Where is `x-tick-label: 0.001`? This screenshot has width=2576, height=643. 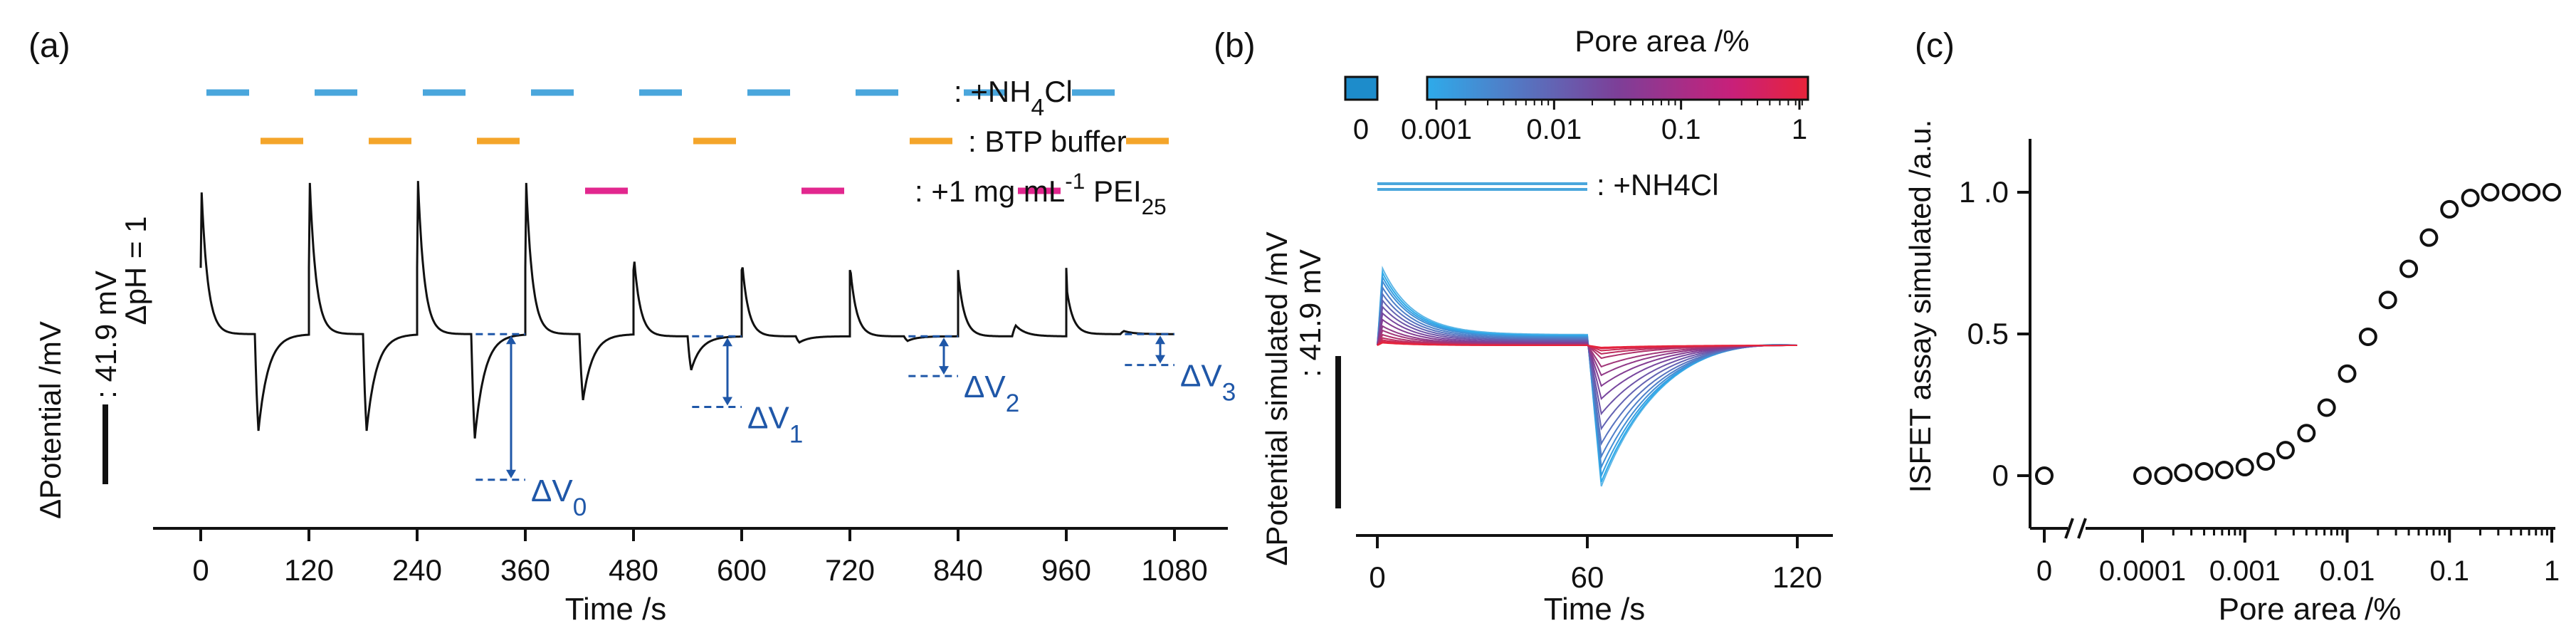
x-tick-label: 0.001 is located at coordinates (2245, 571).